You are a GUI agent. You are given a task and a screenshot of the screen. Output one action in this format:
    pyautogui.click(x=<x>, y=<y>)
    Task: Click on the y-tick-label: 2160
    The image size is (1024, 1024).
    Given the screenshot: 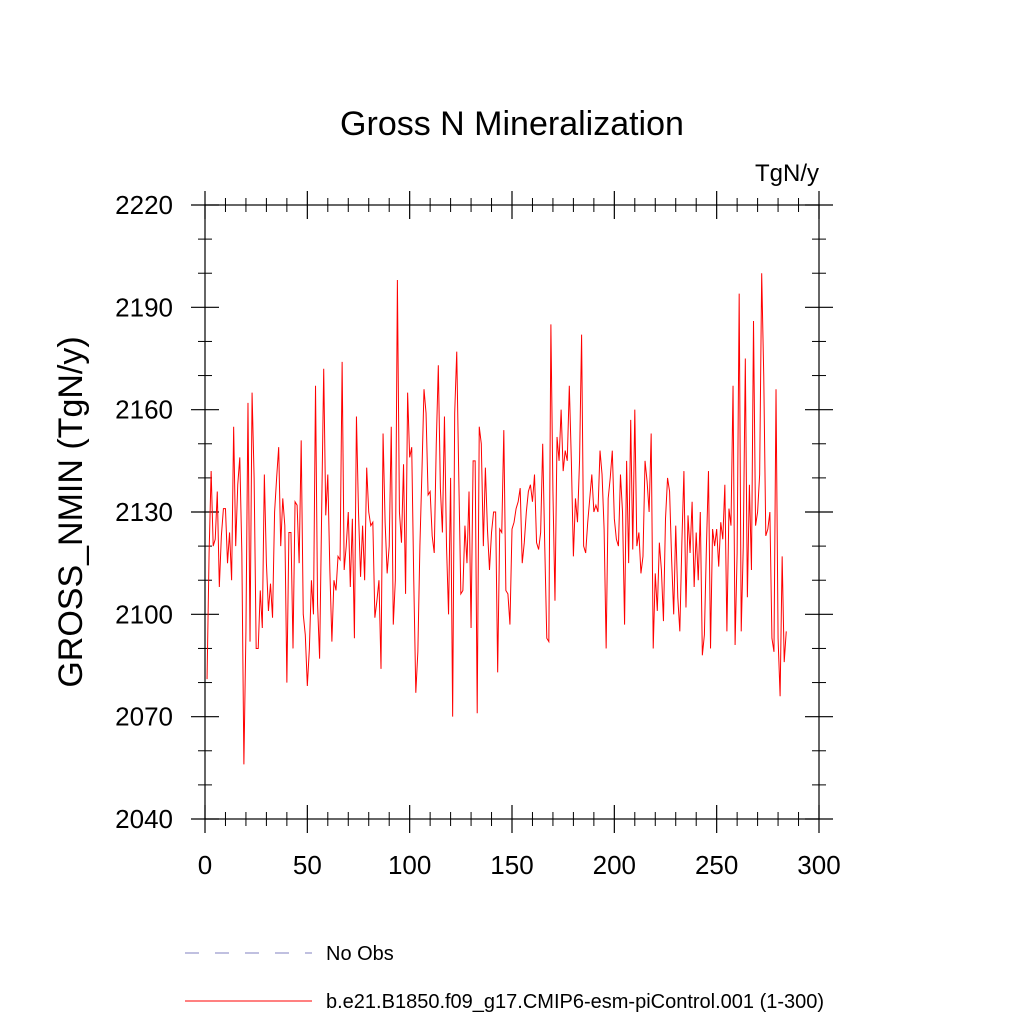 What is the action you would take?
    pyautogui.click(x=144, y=410)
    